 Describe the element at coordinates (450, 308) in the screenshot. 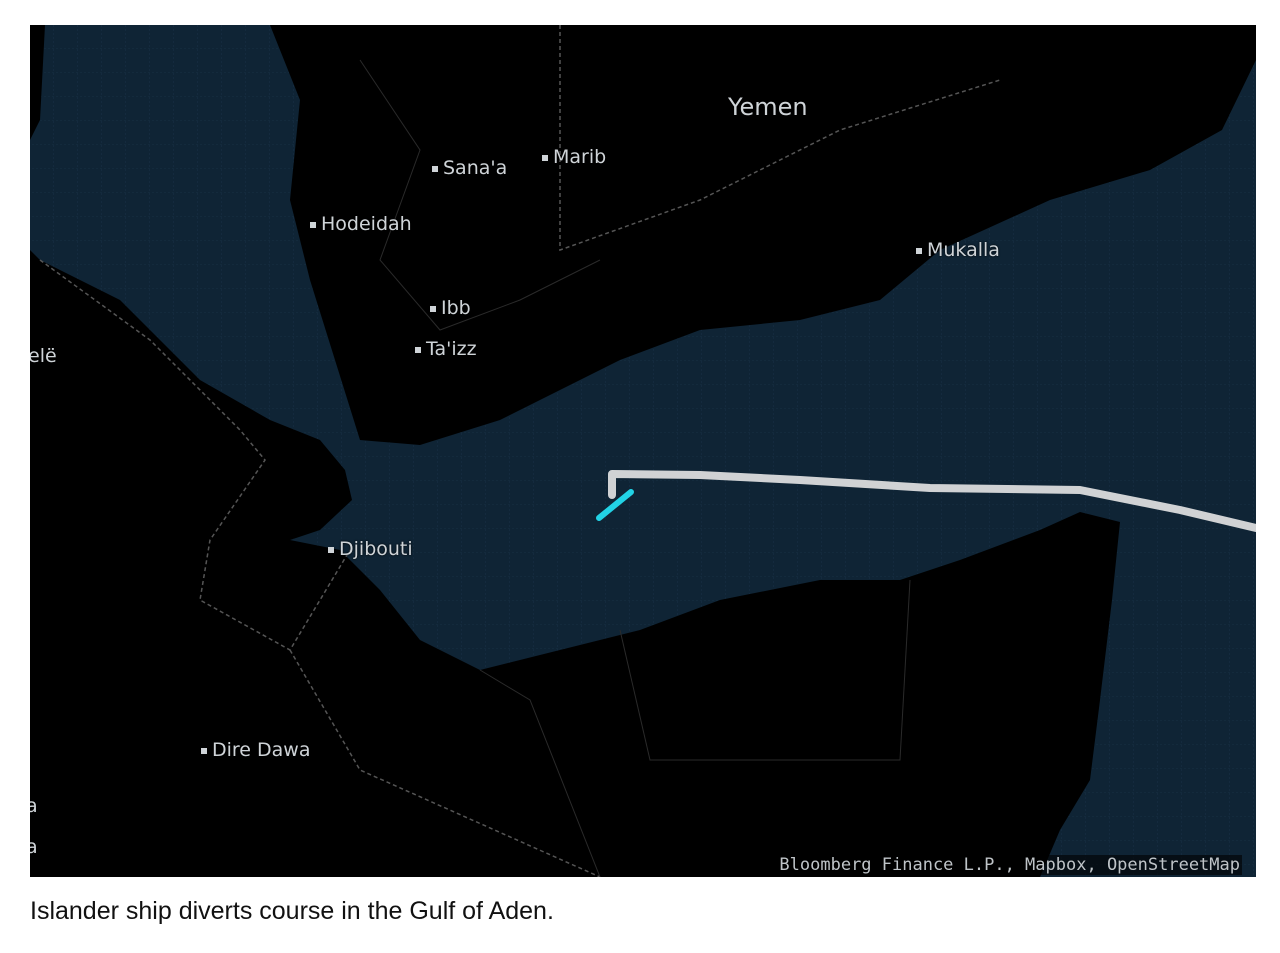

I see `city-label: Ibb` at that location.